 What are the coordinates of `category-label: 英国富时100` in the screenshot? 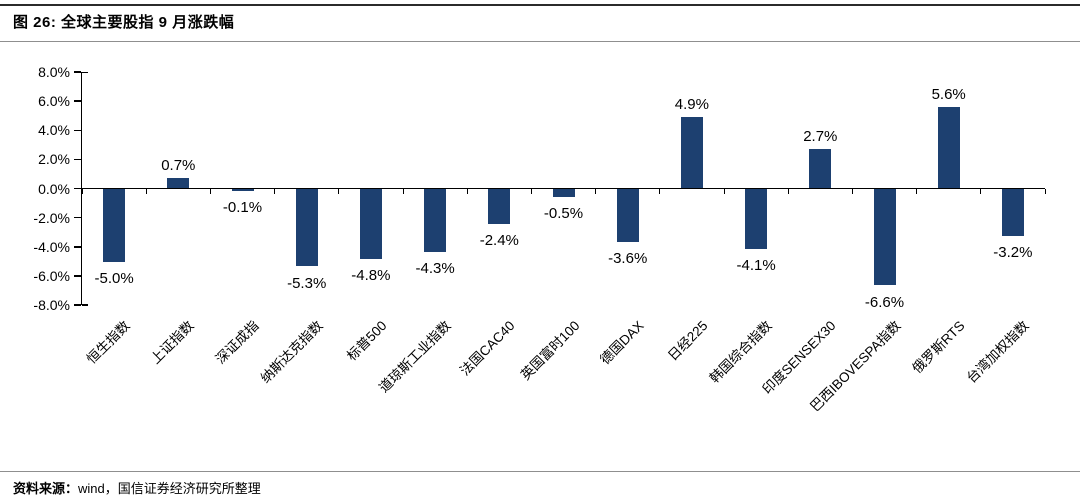 It's located at (550, 350).